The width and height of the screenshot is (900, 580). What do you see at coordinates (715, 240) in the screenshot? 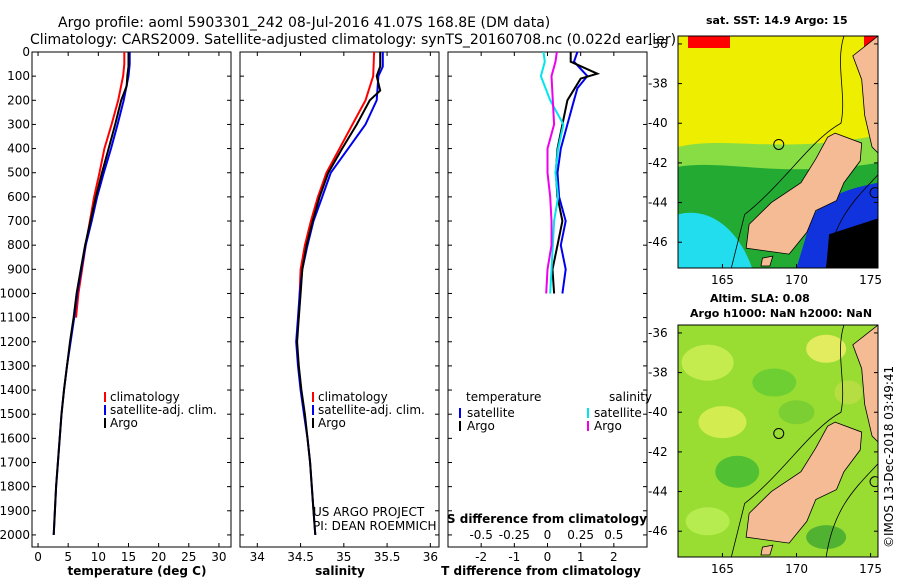
I see `sst-cyan-field` at bounding box center [715, 240].